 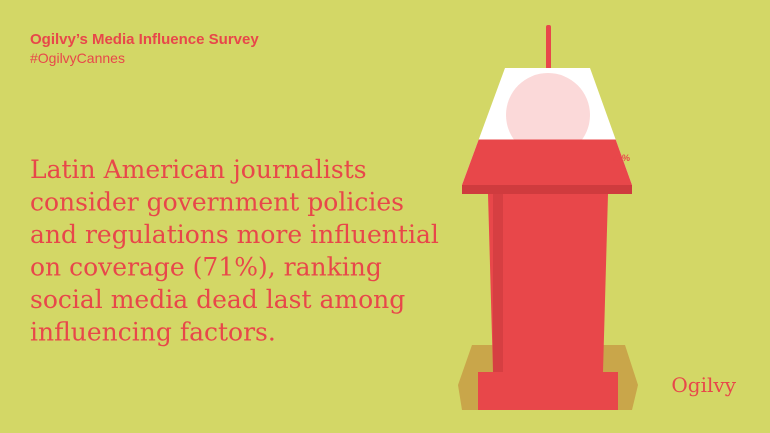 What do you see at coordinates (77, 58) in the screenshot?
I see `hashtag: #OgilvyCannes` at bounding box center [77, 58].